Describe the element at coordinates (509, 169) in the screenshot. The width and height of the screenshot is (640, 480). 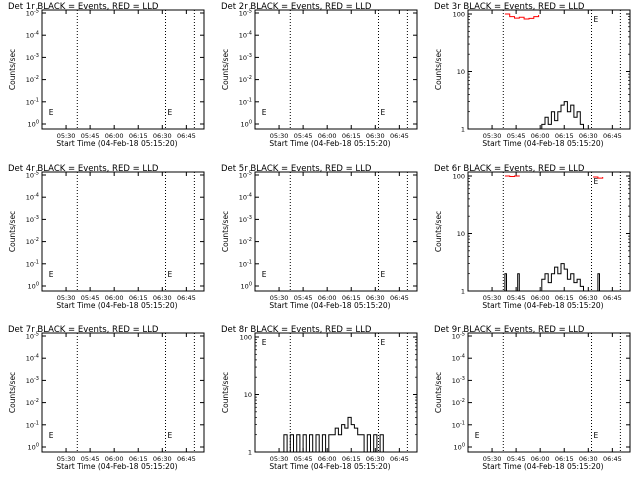
I see `panel-title: Det 6r BLACK = Events, RED = LLD` at that location.